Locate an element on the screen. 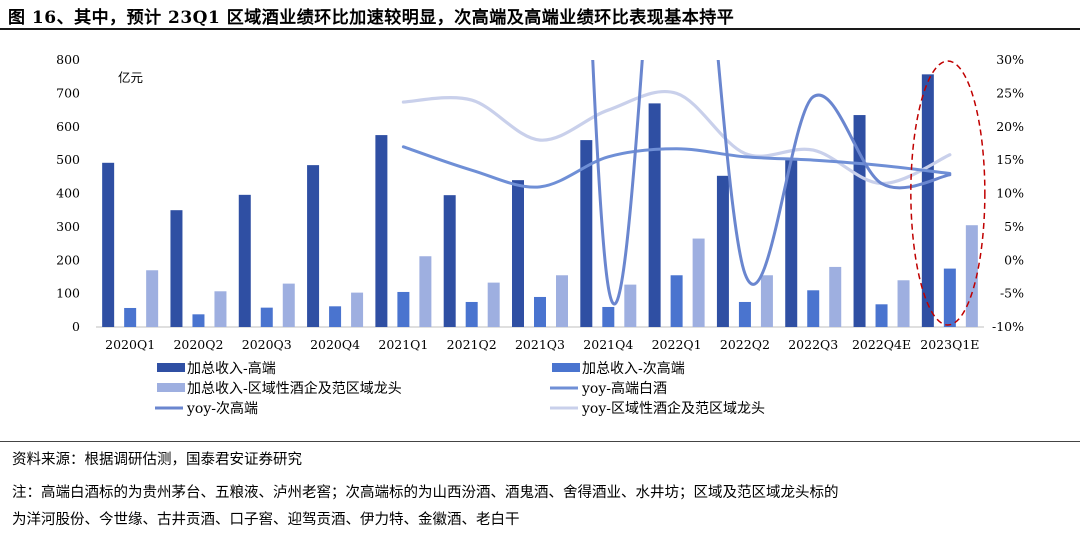  y-left-tick-label: 800 is located at coordinates (68, 59).